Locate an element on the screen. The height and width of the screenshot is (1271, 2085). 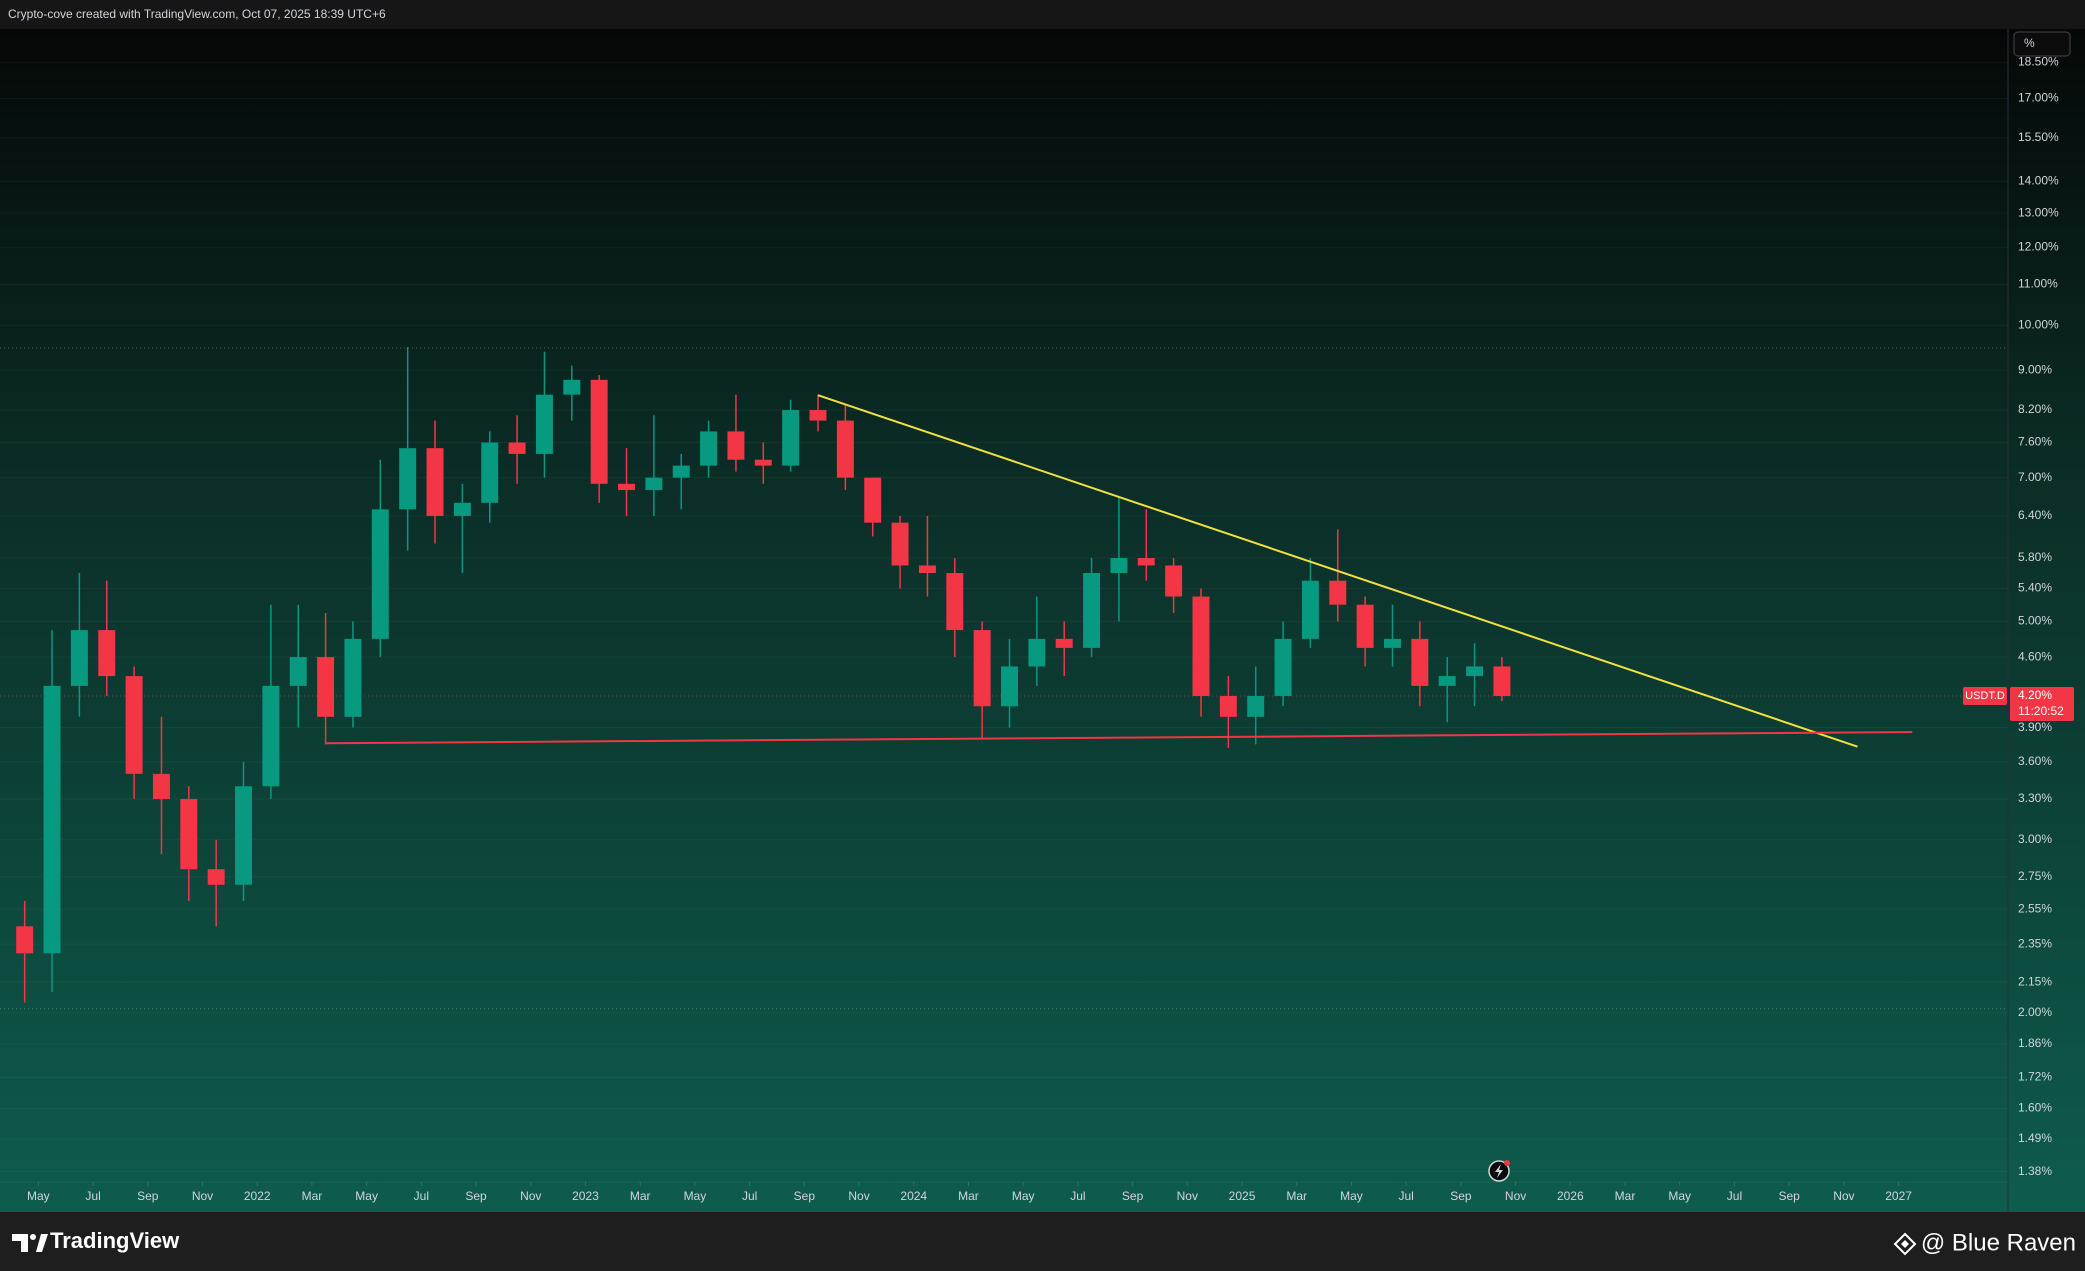
scale-button is located at coordinates (2042, 44).